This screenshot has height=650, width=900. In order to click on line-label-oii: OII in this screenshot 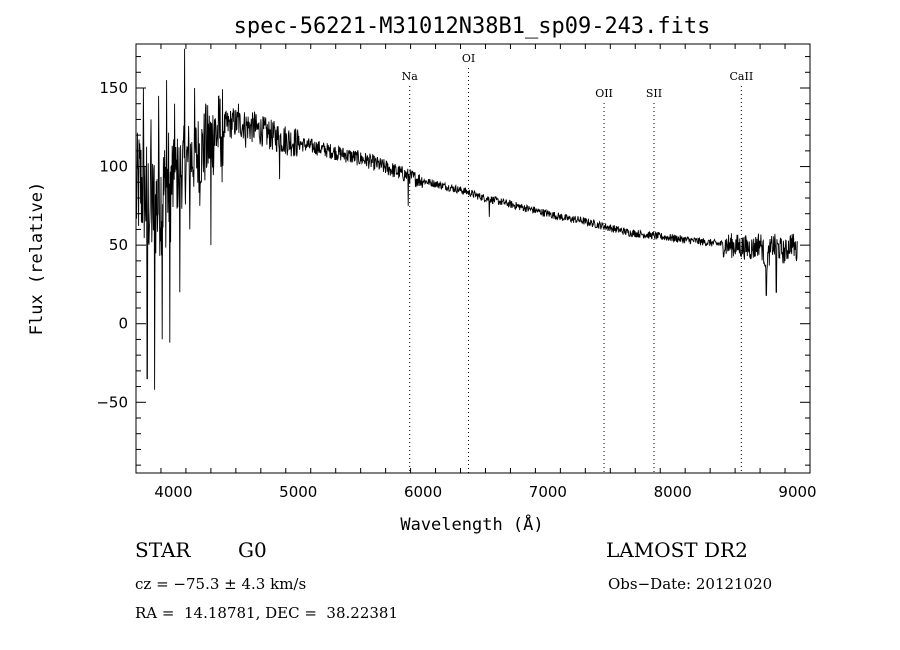, I will do `click(604, 93)`.